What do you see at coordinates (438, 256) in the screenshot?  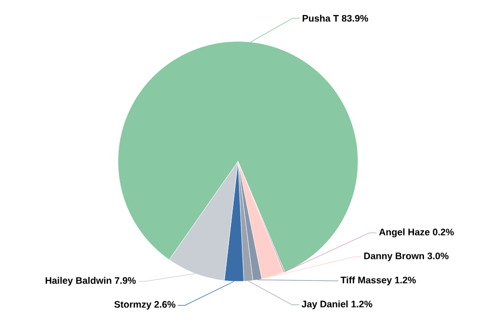 I see `data-label: 3.0%` at bounding box center [438, 256].